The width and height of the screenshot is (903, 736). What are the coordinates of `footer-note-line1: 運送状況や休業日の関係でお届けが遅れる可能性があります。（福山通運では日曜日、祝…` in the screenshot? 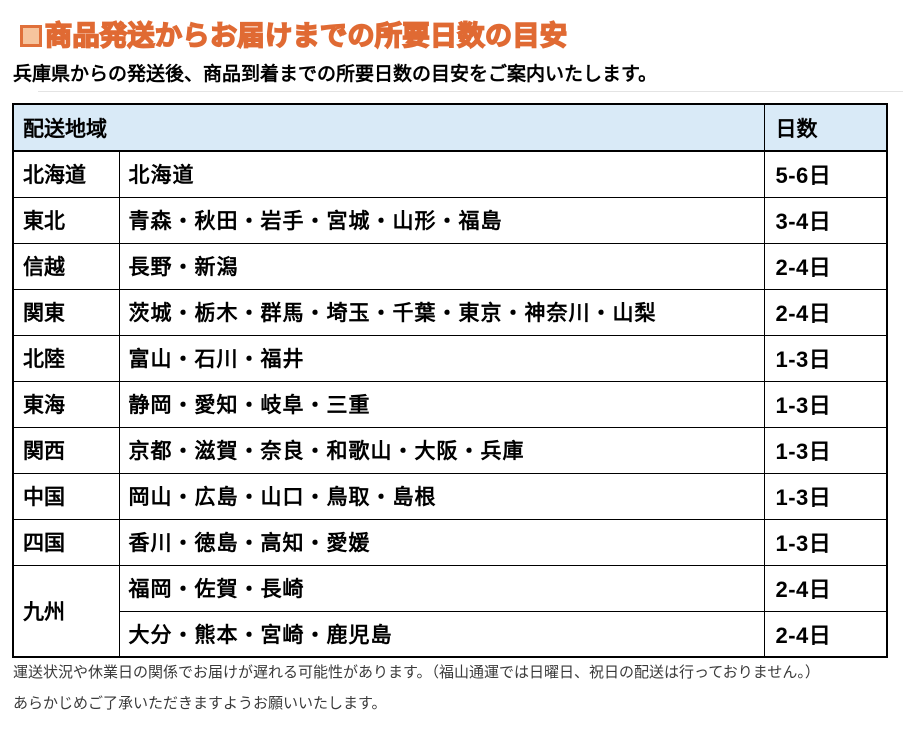 It's located at (416, 672).